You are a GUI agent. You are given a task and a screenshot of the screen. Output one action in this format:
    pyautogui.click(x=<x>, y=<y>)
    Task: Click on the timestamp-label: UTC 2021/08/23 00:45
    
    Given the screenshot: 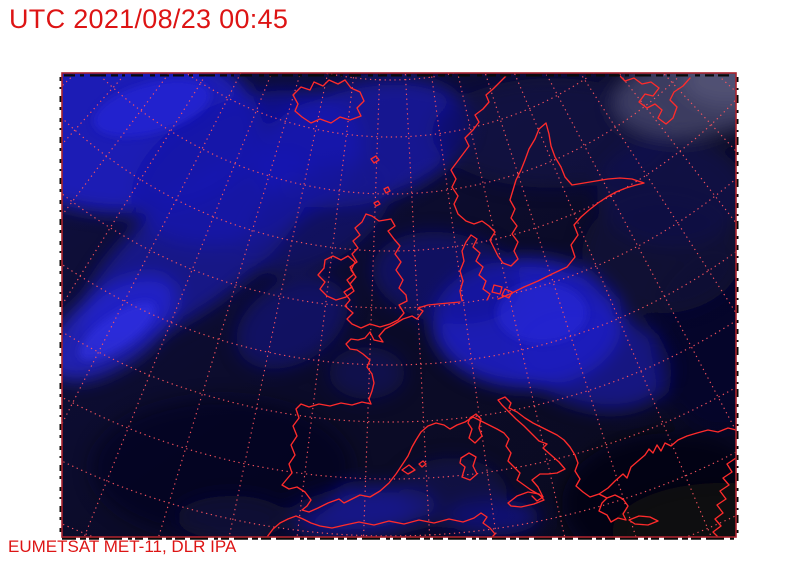 What is the action you would take?
    pyautogui.click(x=149, y=19)
    